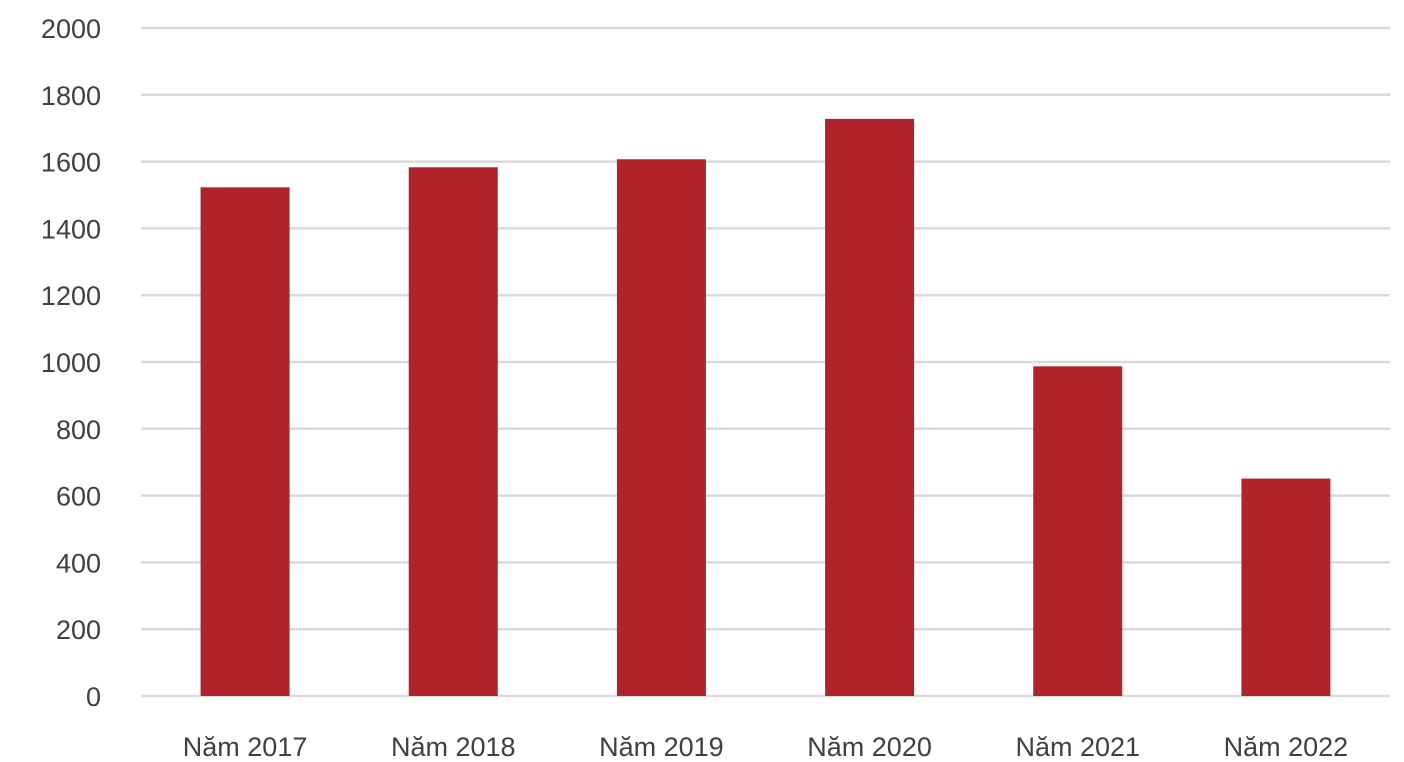 Image resolution: width=1404 pixels, height=762 pixels. I want to click on y-tick-label: 1200, so click(71, 296).